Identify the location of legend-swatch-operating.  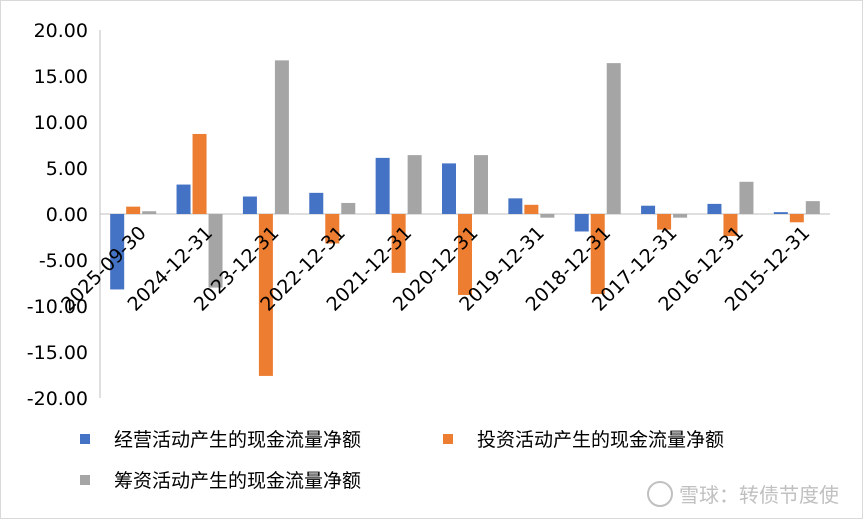
(85, 438).